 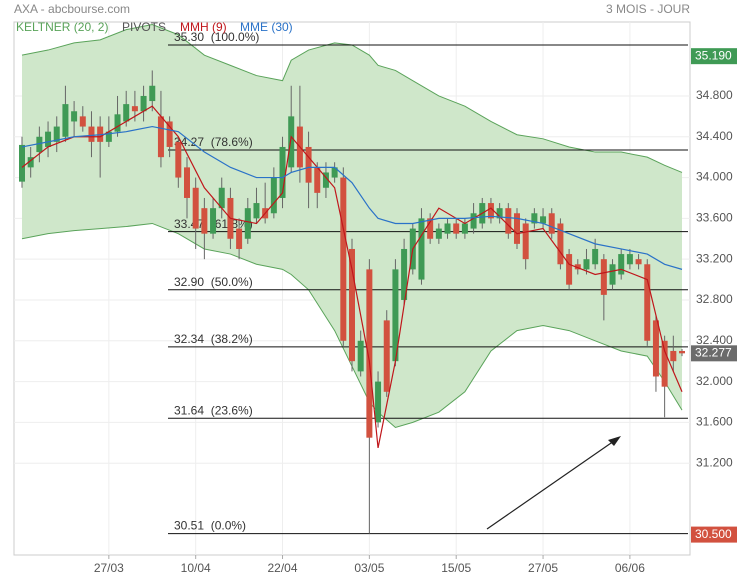 What do you see at coordinates (630, 568) in the screenshot?
I see `x-tick-label: 06/06` at bounding box center [630, 568].